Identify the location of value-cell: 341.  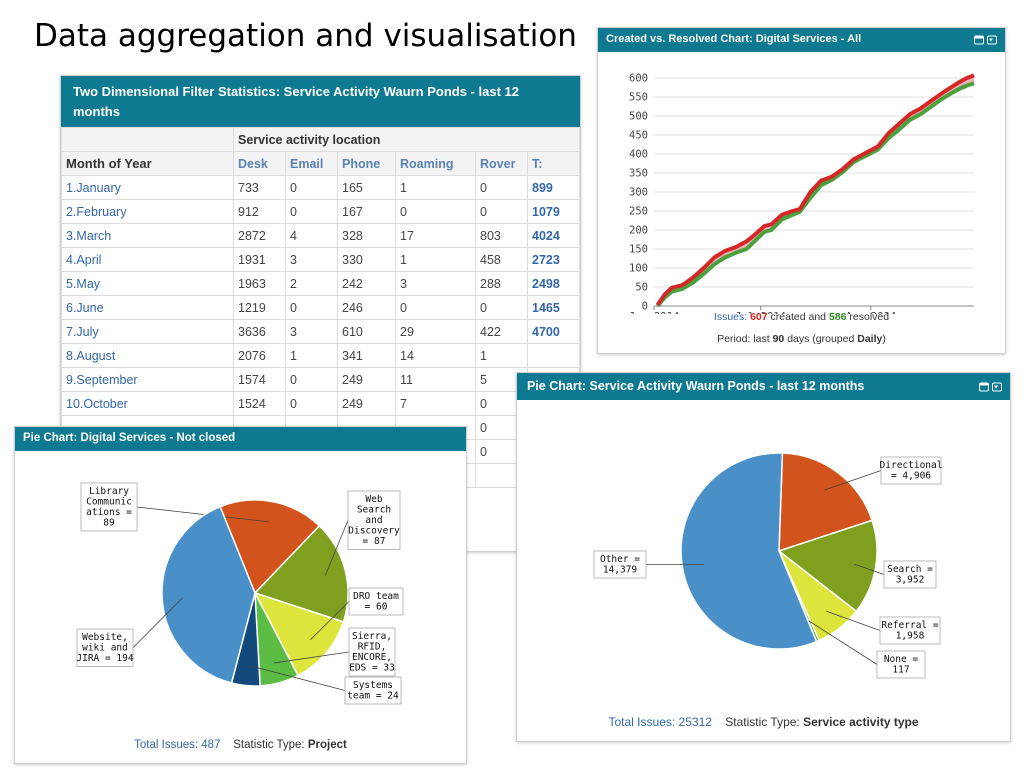
(366, 355).